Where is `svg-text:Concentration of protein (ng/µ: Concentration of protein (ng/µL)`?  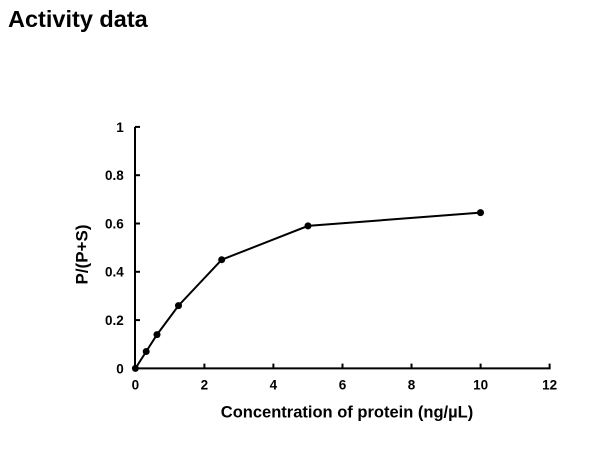 svg-text:Concentration of protein (ng/µ: Concentration of protein (ng/µL) is located at coordinates (347, 413).